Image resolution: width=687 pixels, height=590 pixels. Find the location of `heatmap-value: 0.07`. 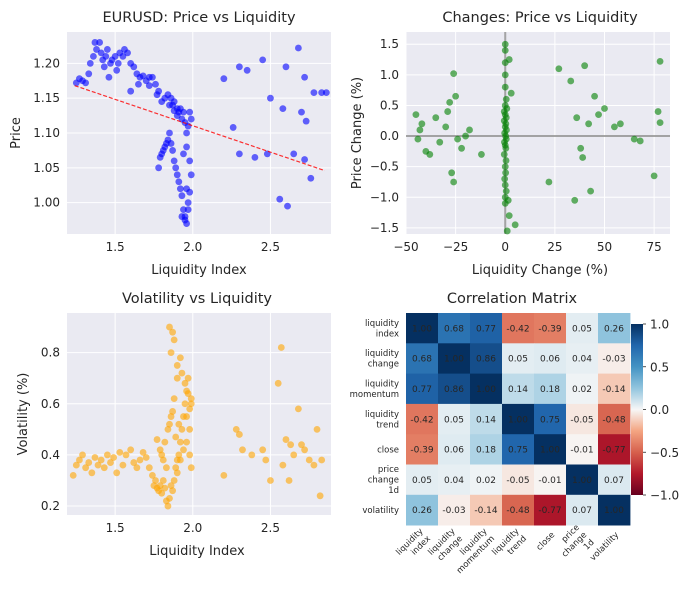

heatmap-value: 0.07 is located at coordinates (614, 481).